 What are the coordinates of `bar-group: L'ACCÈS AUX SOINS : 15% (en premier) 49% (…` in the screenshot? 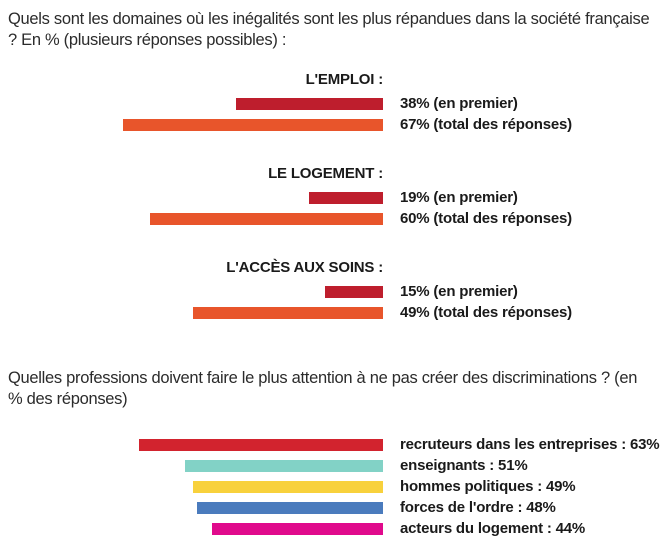 It's located at (330, 291).